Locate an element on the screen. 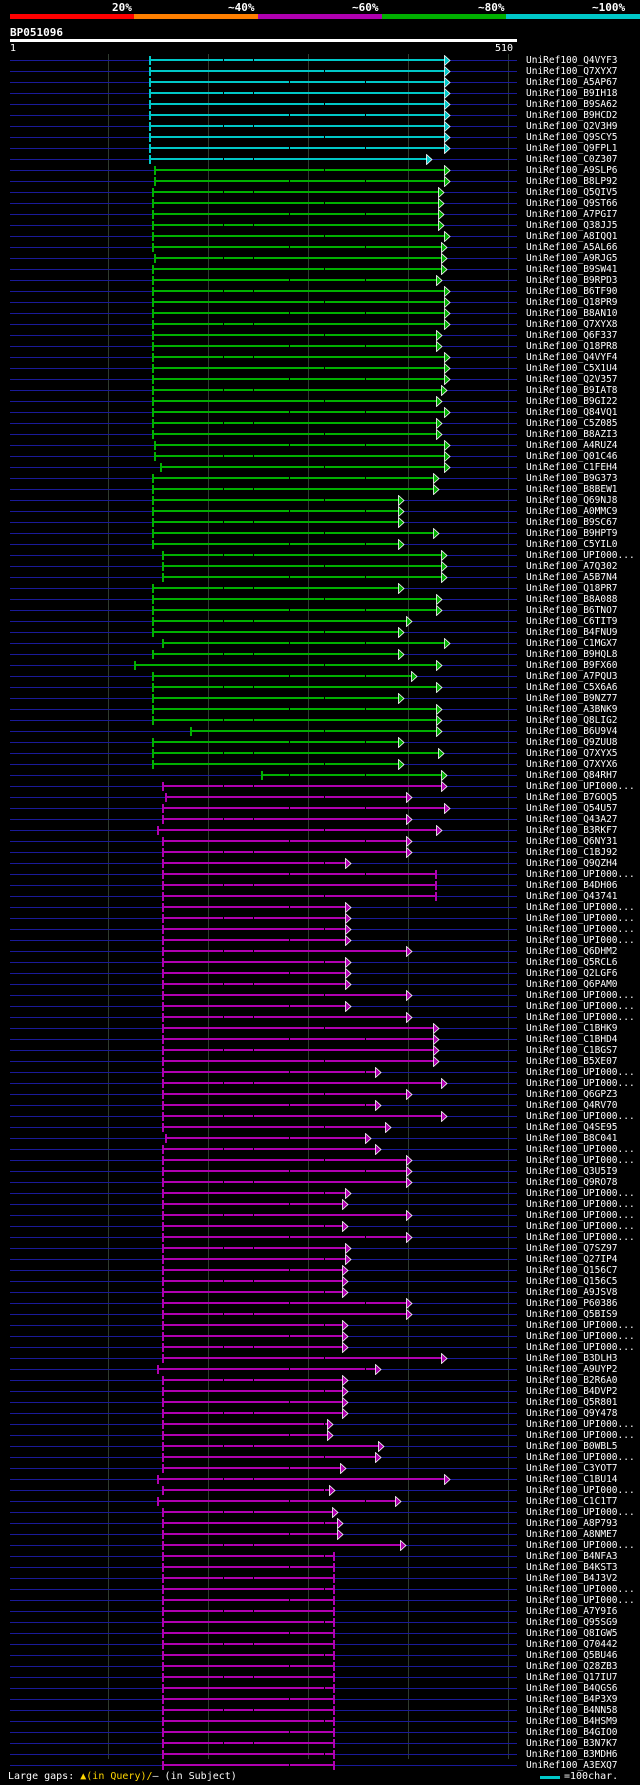 This screenshot has height=1785, width=640. hit-name: UniRef100_C5YIL0 is located at coordinates (572, 544).